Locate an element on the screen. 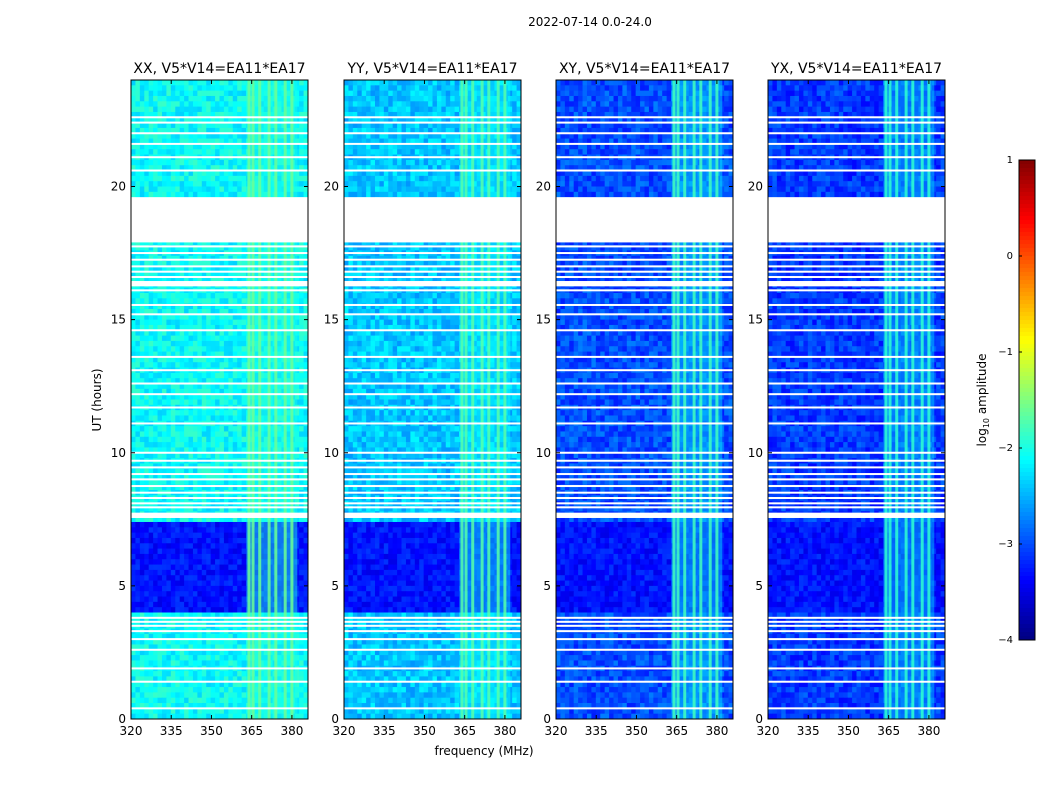  flagged-gap is located at coordinates (219, 219).